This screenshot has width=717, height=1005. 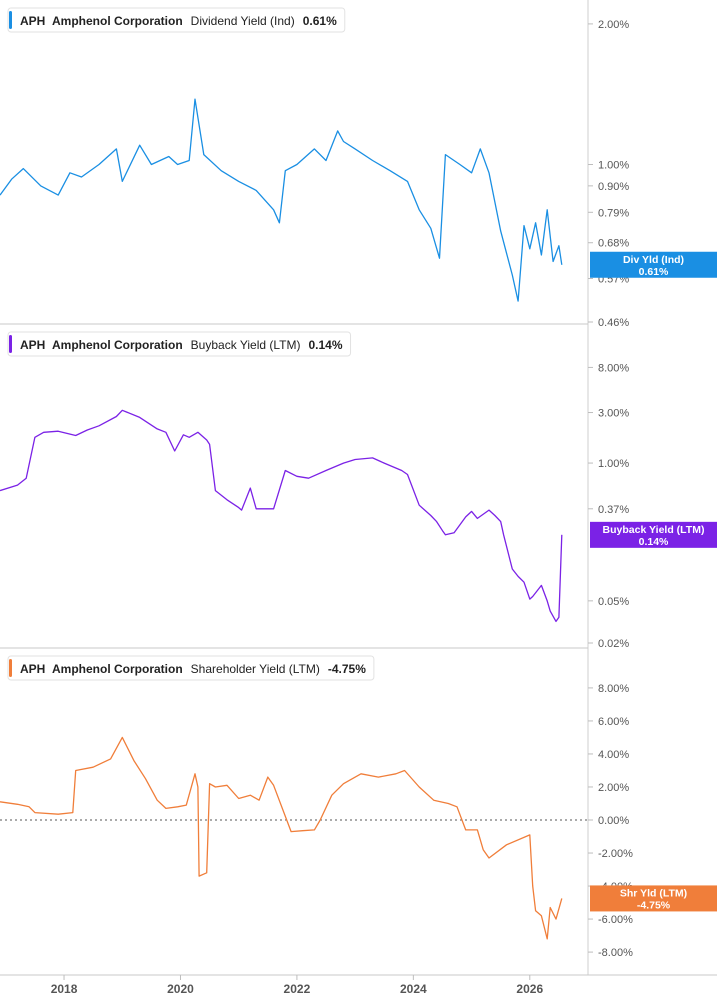 I want to click on y-tick-label: 0.90%, so click(x=613, y=187).